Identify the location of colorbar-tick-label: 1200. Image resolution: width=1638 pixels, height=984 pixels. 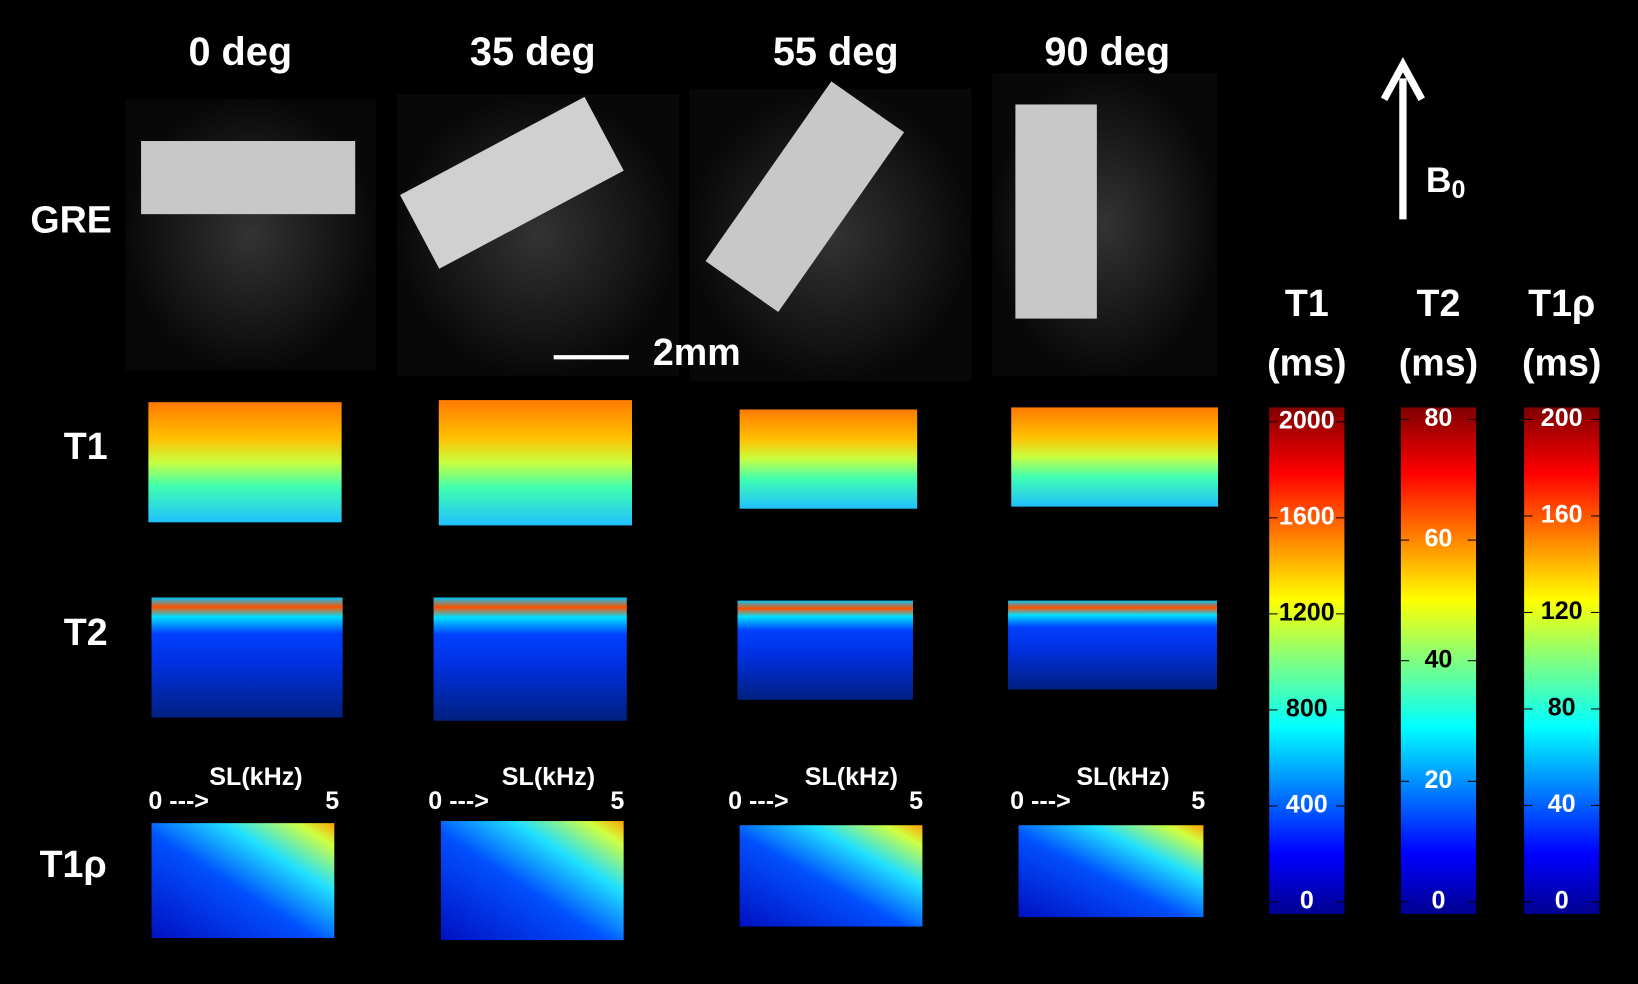
(1307, 613).